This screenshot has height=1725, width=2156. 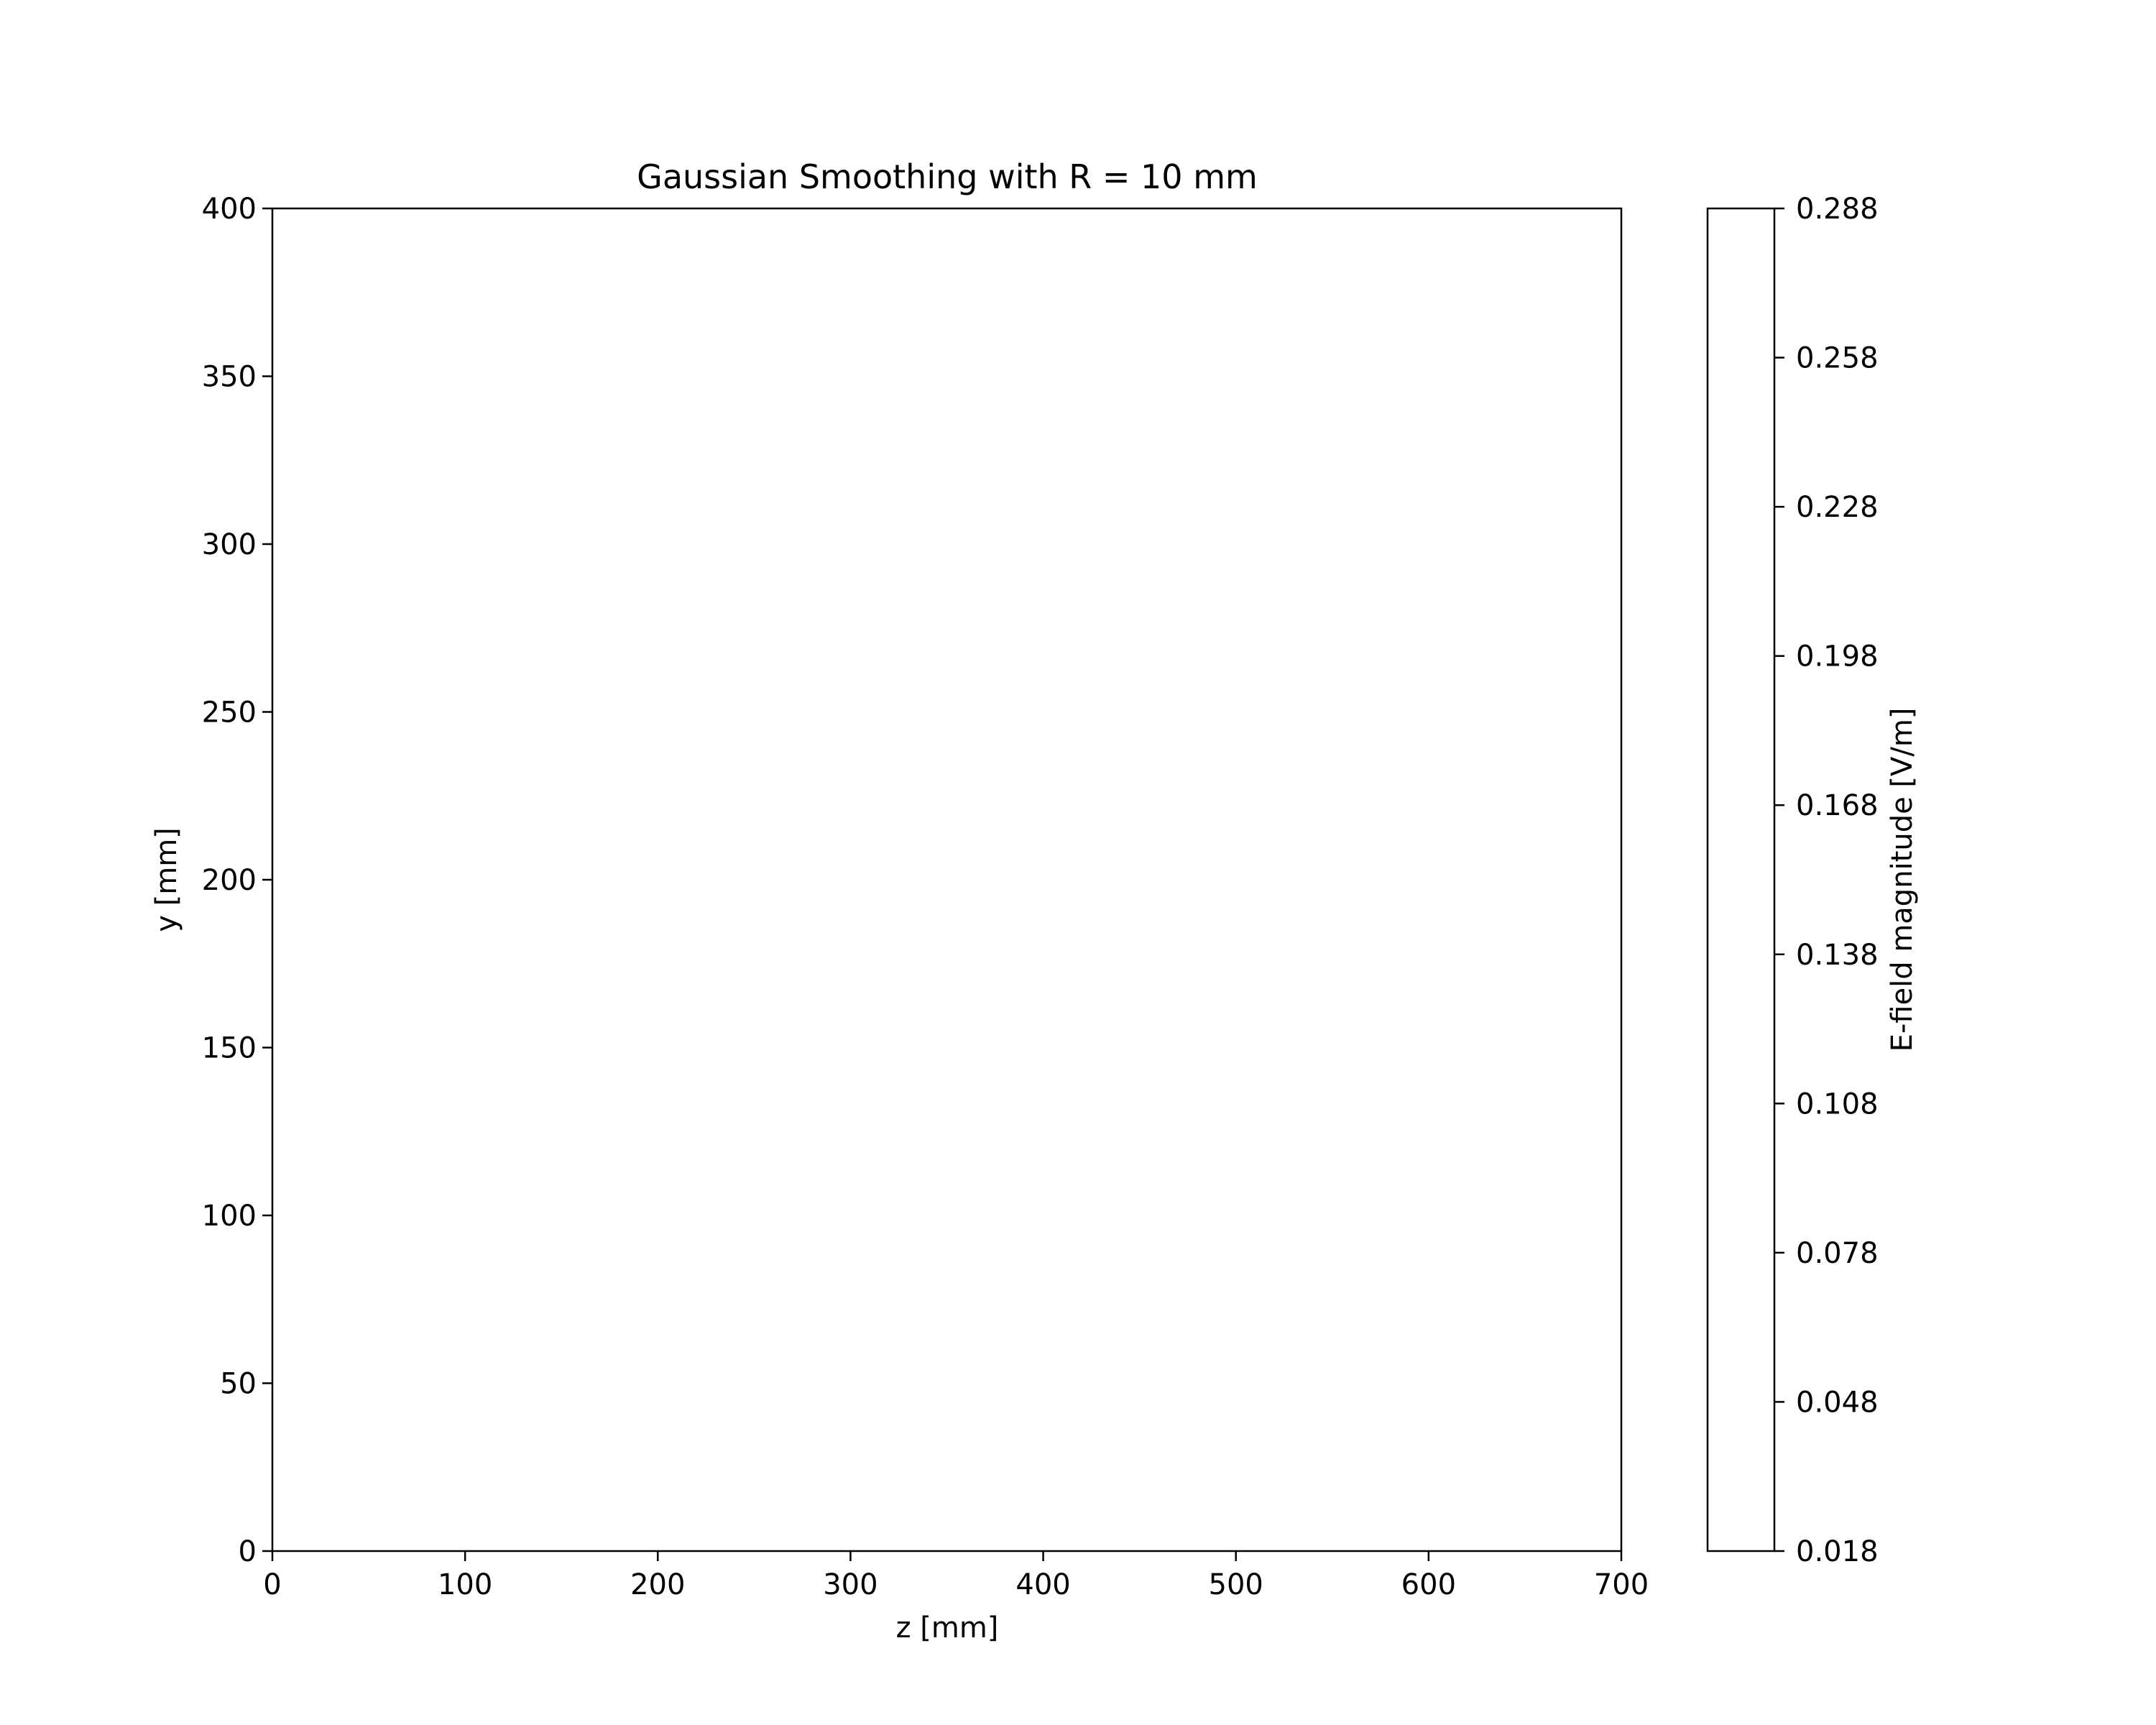 What do you see at coordinates (850, 1584) in the screenshot?
I see `x-tick-label: 300` at bounding box center [850, 1584].